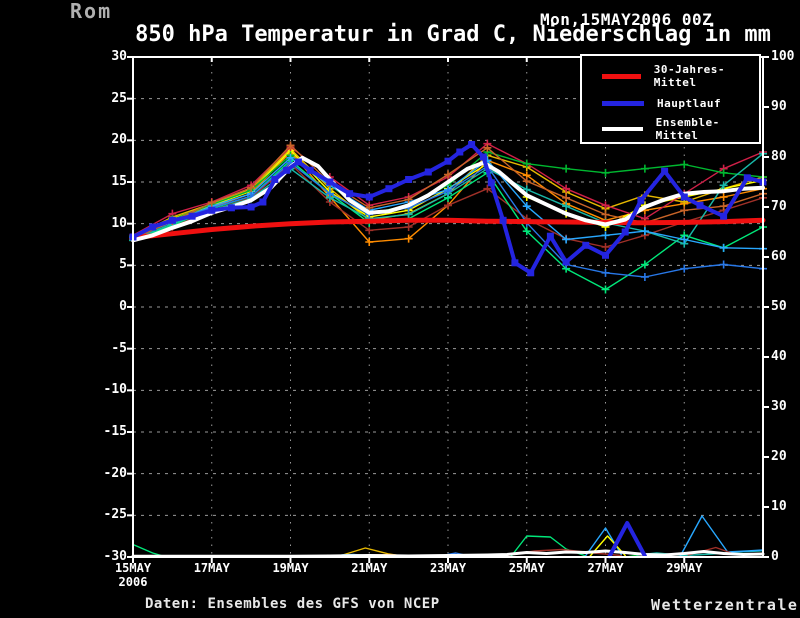  I want to click on y-right-tick-label: 0, so click(775, 556).